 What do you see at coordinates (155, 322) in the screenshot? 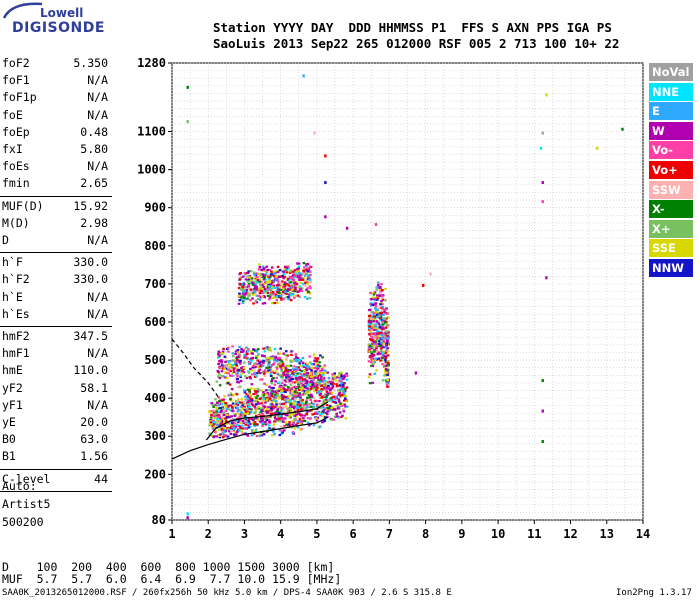
I see `y-tick-label: 600` at bounding box center [155, 322].